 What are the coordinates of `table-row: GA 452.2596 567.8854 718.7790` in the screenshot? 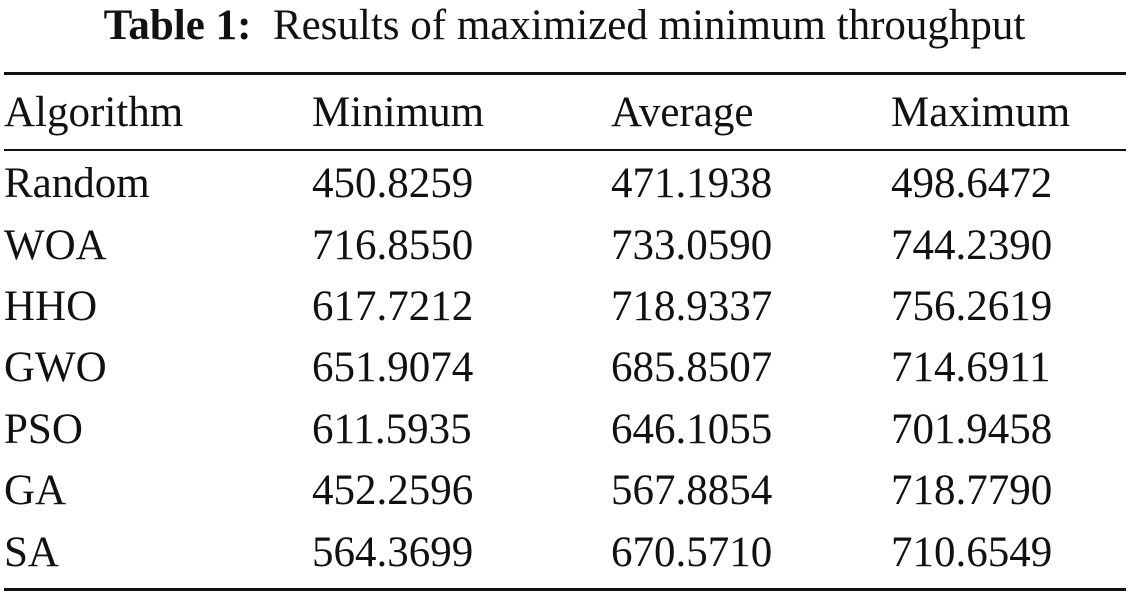 It's located at (565, 490).